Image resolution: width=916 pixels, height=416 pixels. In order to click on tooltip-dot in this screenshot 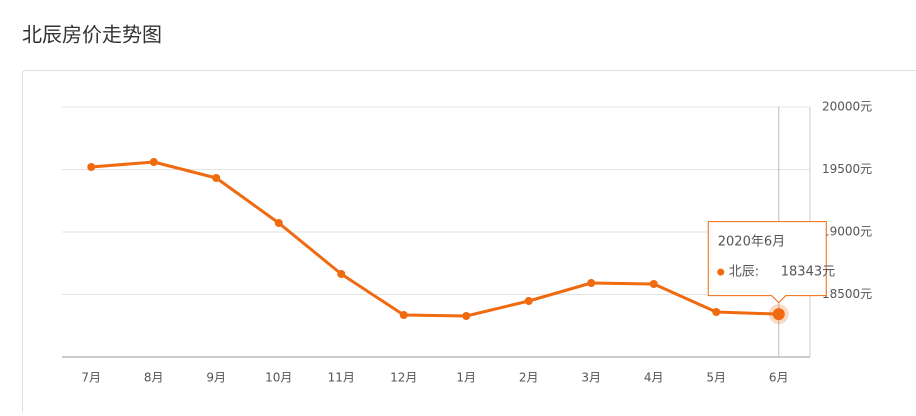, I will do `click(720, 272)`.